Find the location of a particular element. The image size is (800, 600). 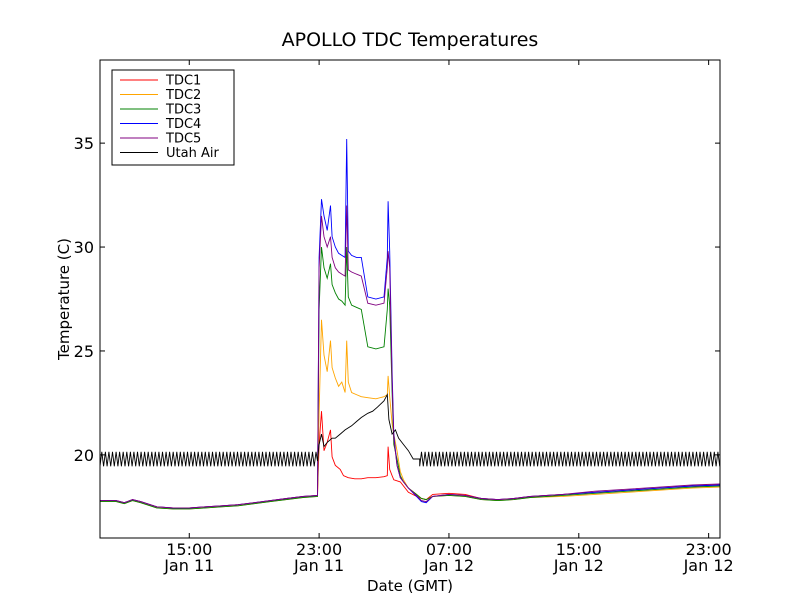

legend-label-tdc5: TDC5 is located at coordinates (183, 139).